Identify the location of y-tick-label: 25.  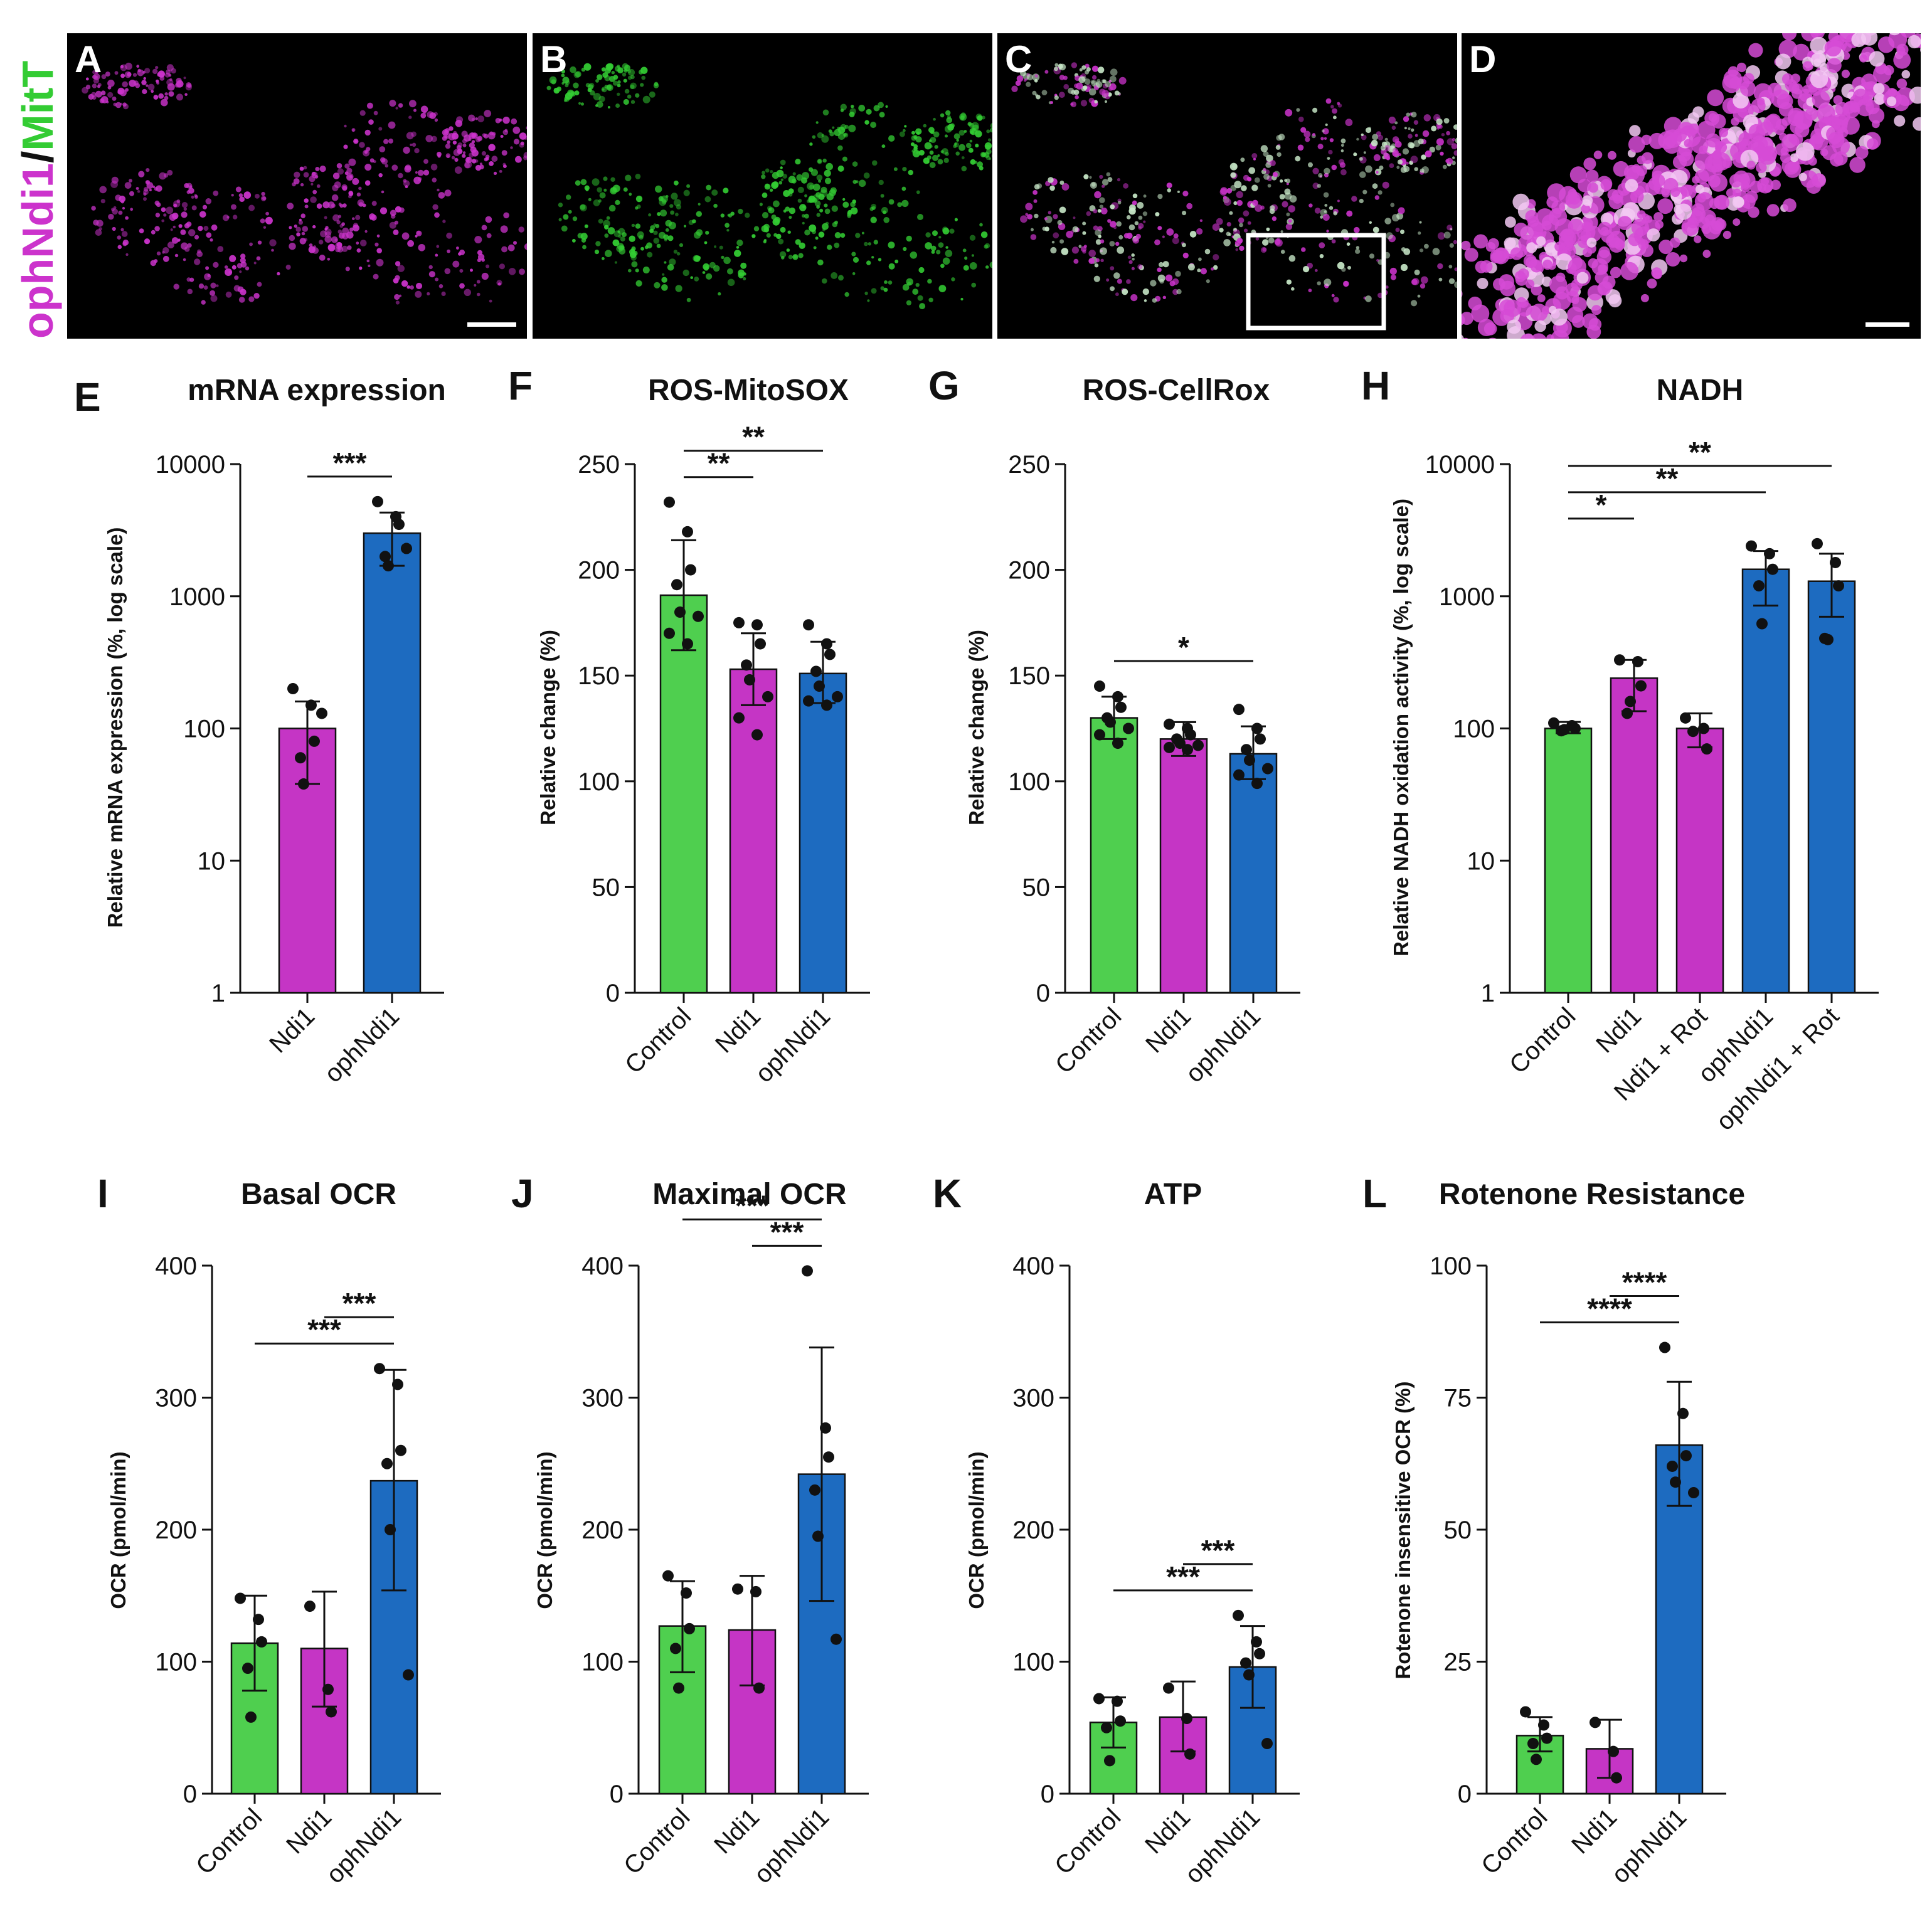
(1458, 1662).